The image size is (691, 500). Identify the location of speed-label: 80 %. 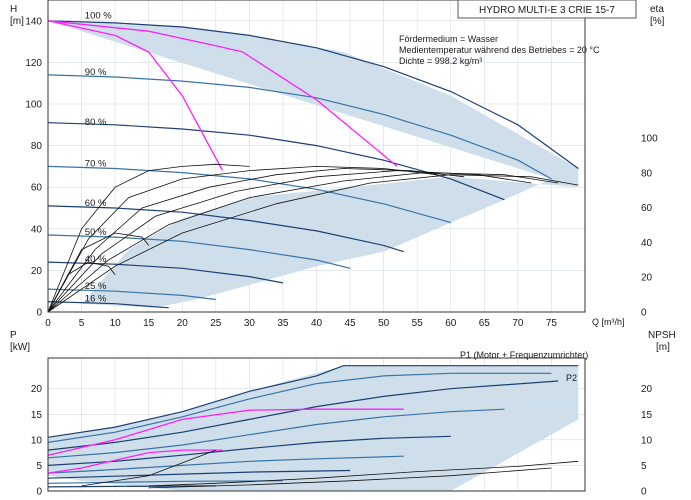
(96, 122).